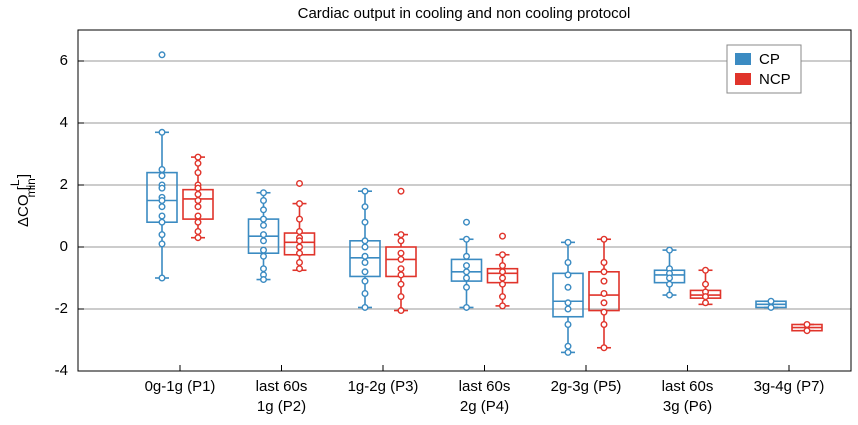 This screenshot has width=858, height=425. Describe the element at coordinates (64, 60) in the screenshot. I see `y-tick-label: 6` at that location.